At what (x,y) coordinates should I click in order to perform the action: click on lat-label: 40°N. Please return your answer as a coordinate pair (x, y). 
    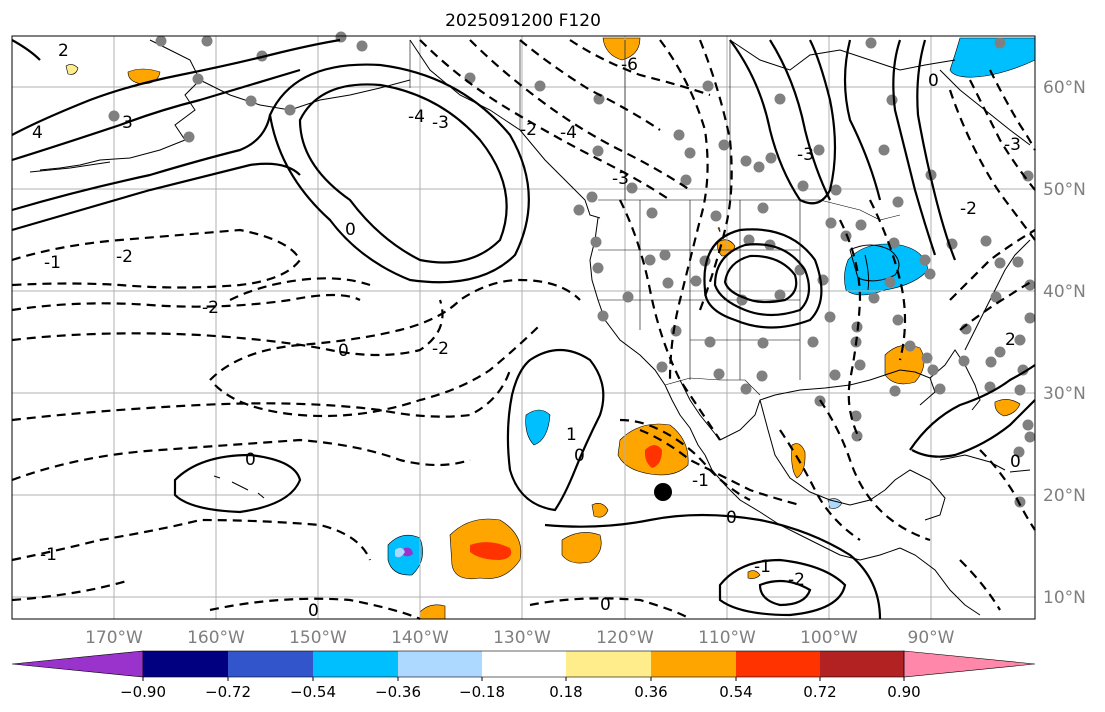
    Looking at the image, I should click on (1064, 292).